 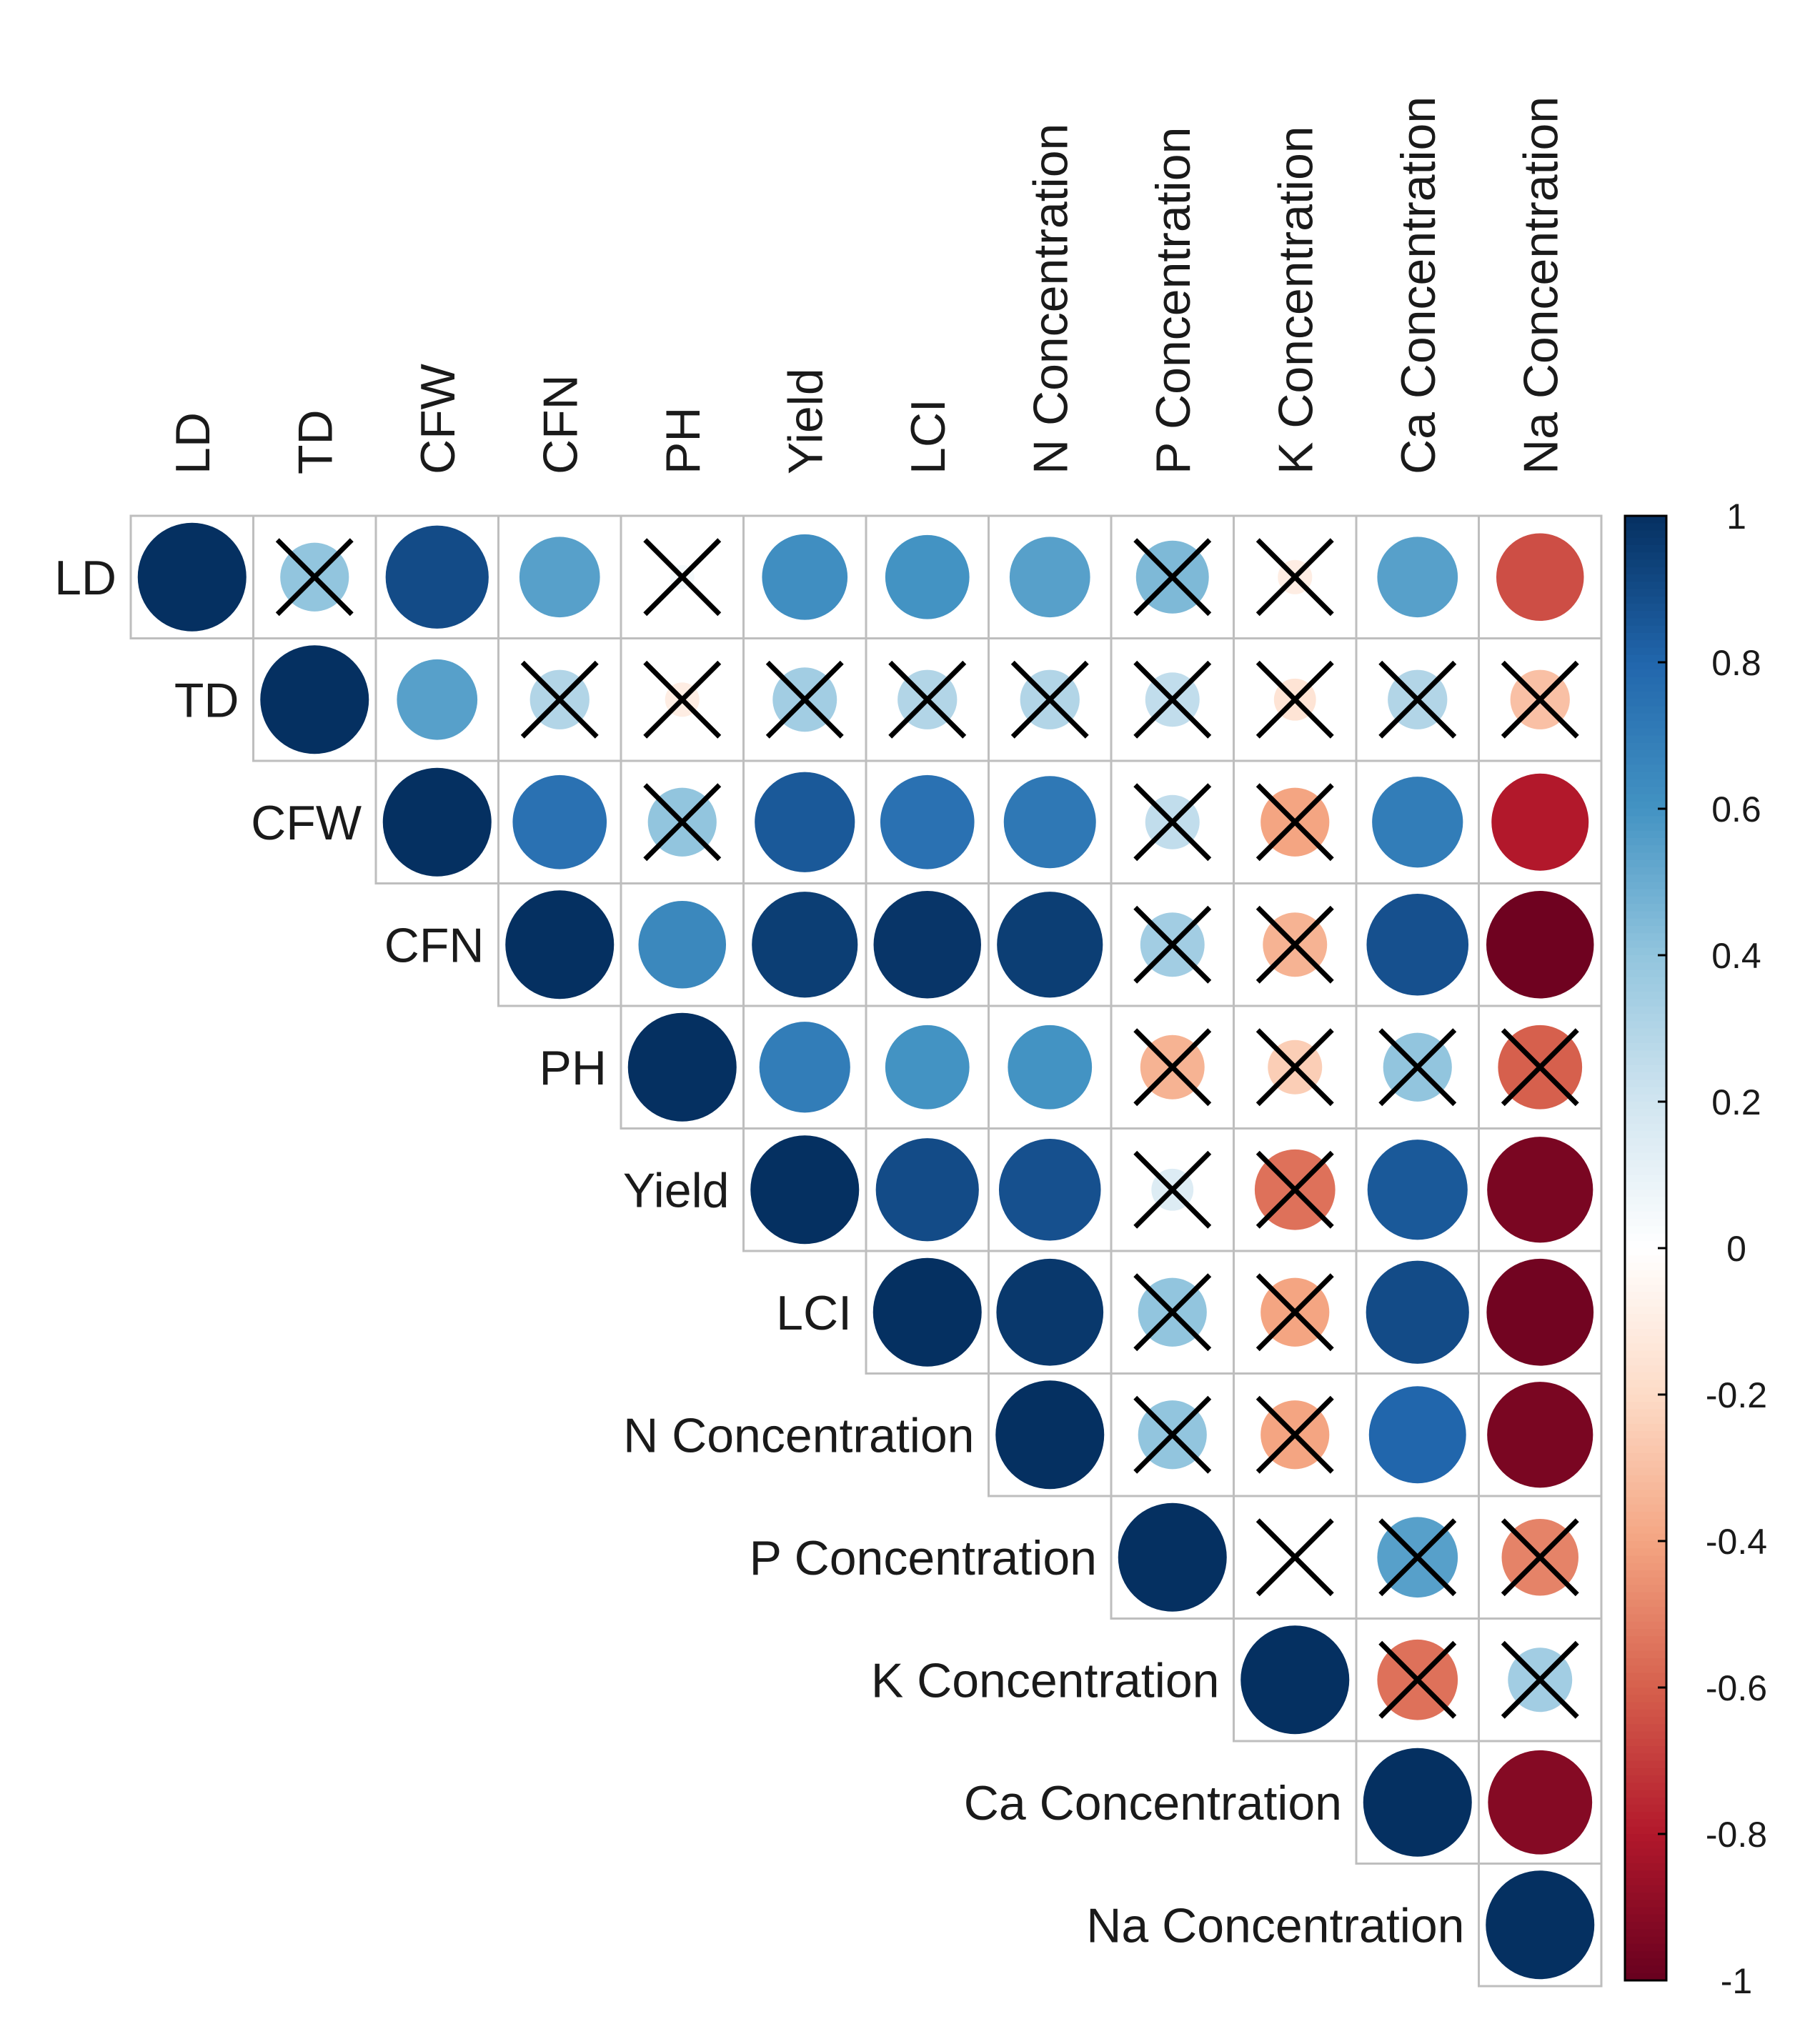 I want to click on cell-td-td, so click(x=314, y=699).